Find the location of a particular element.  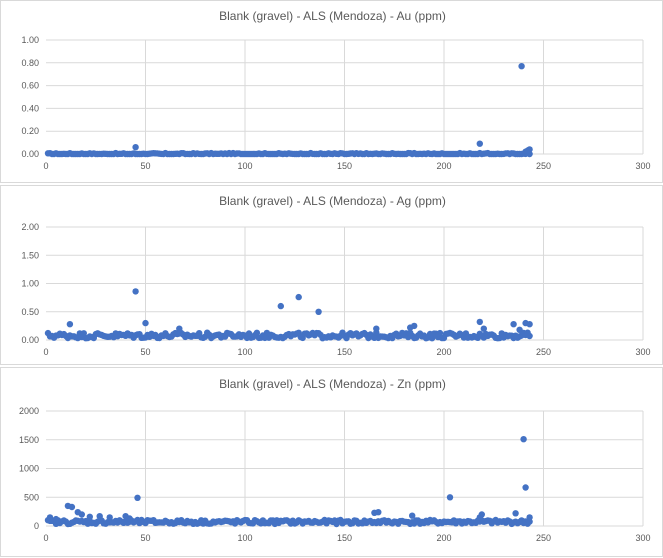

y-tick-label: 0 is located at coordinates (36, 526).